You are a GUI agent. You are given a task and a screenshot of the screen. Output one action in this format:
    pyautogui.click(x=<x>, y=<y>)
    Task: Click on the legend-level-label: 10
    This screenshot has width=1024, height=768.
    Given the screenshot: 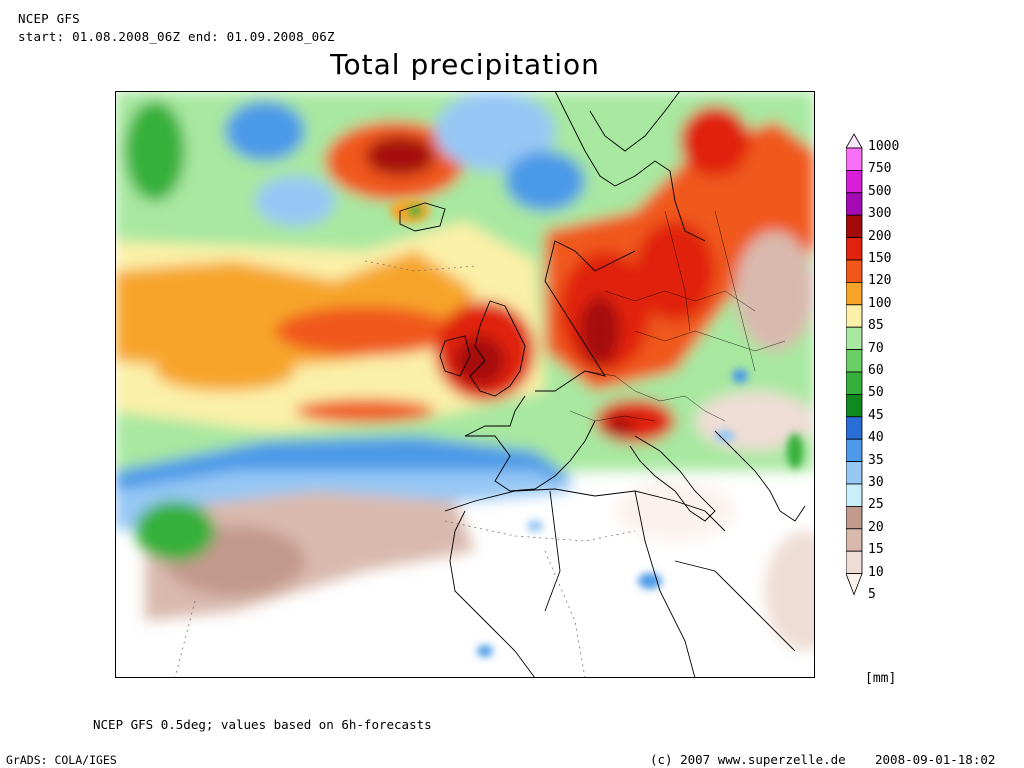 What is the action you would take?
    pyautogui.click(x=876, y=572)
    